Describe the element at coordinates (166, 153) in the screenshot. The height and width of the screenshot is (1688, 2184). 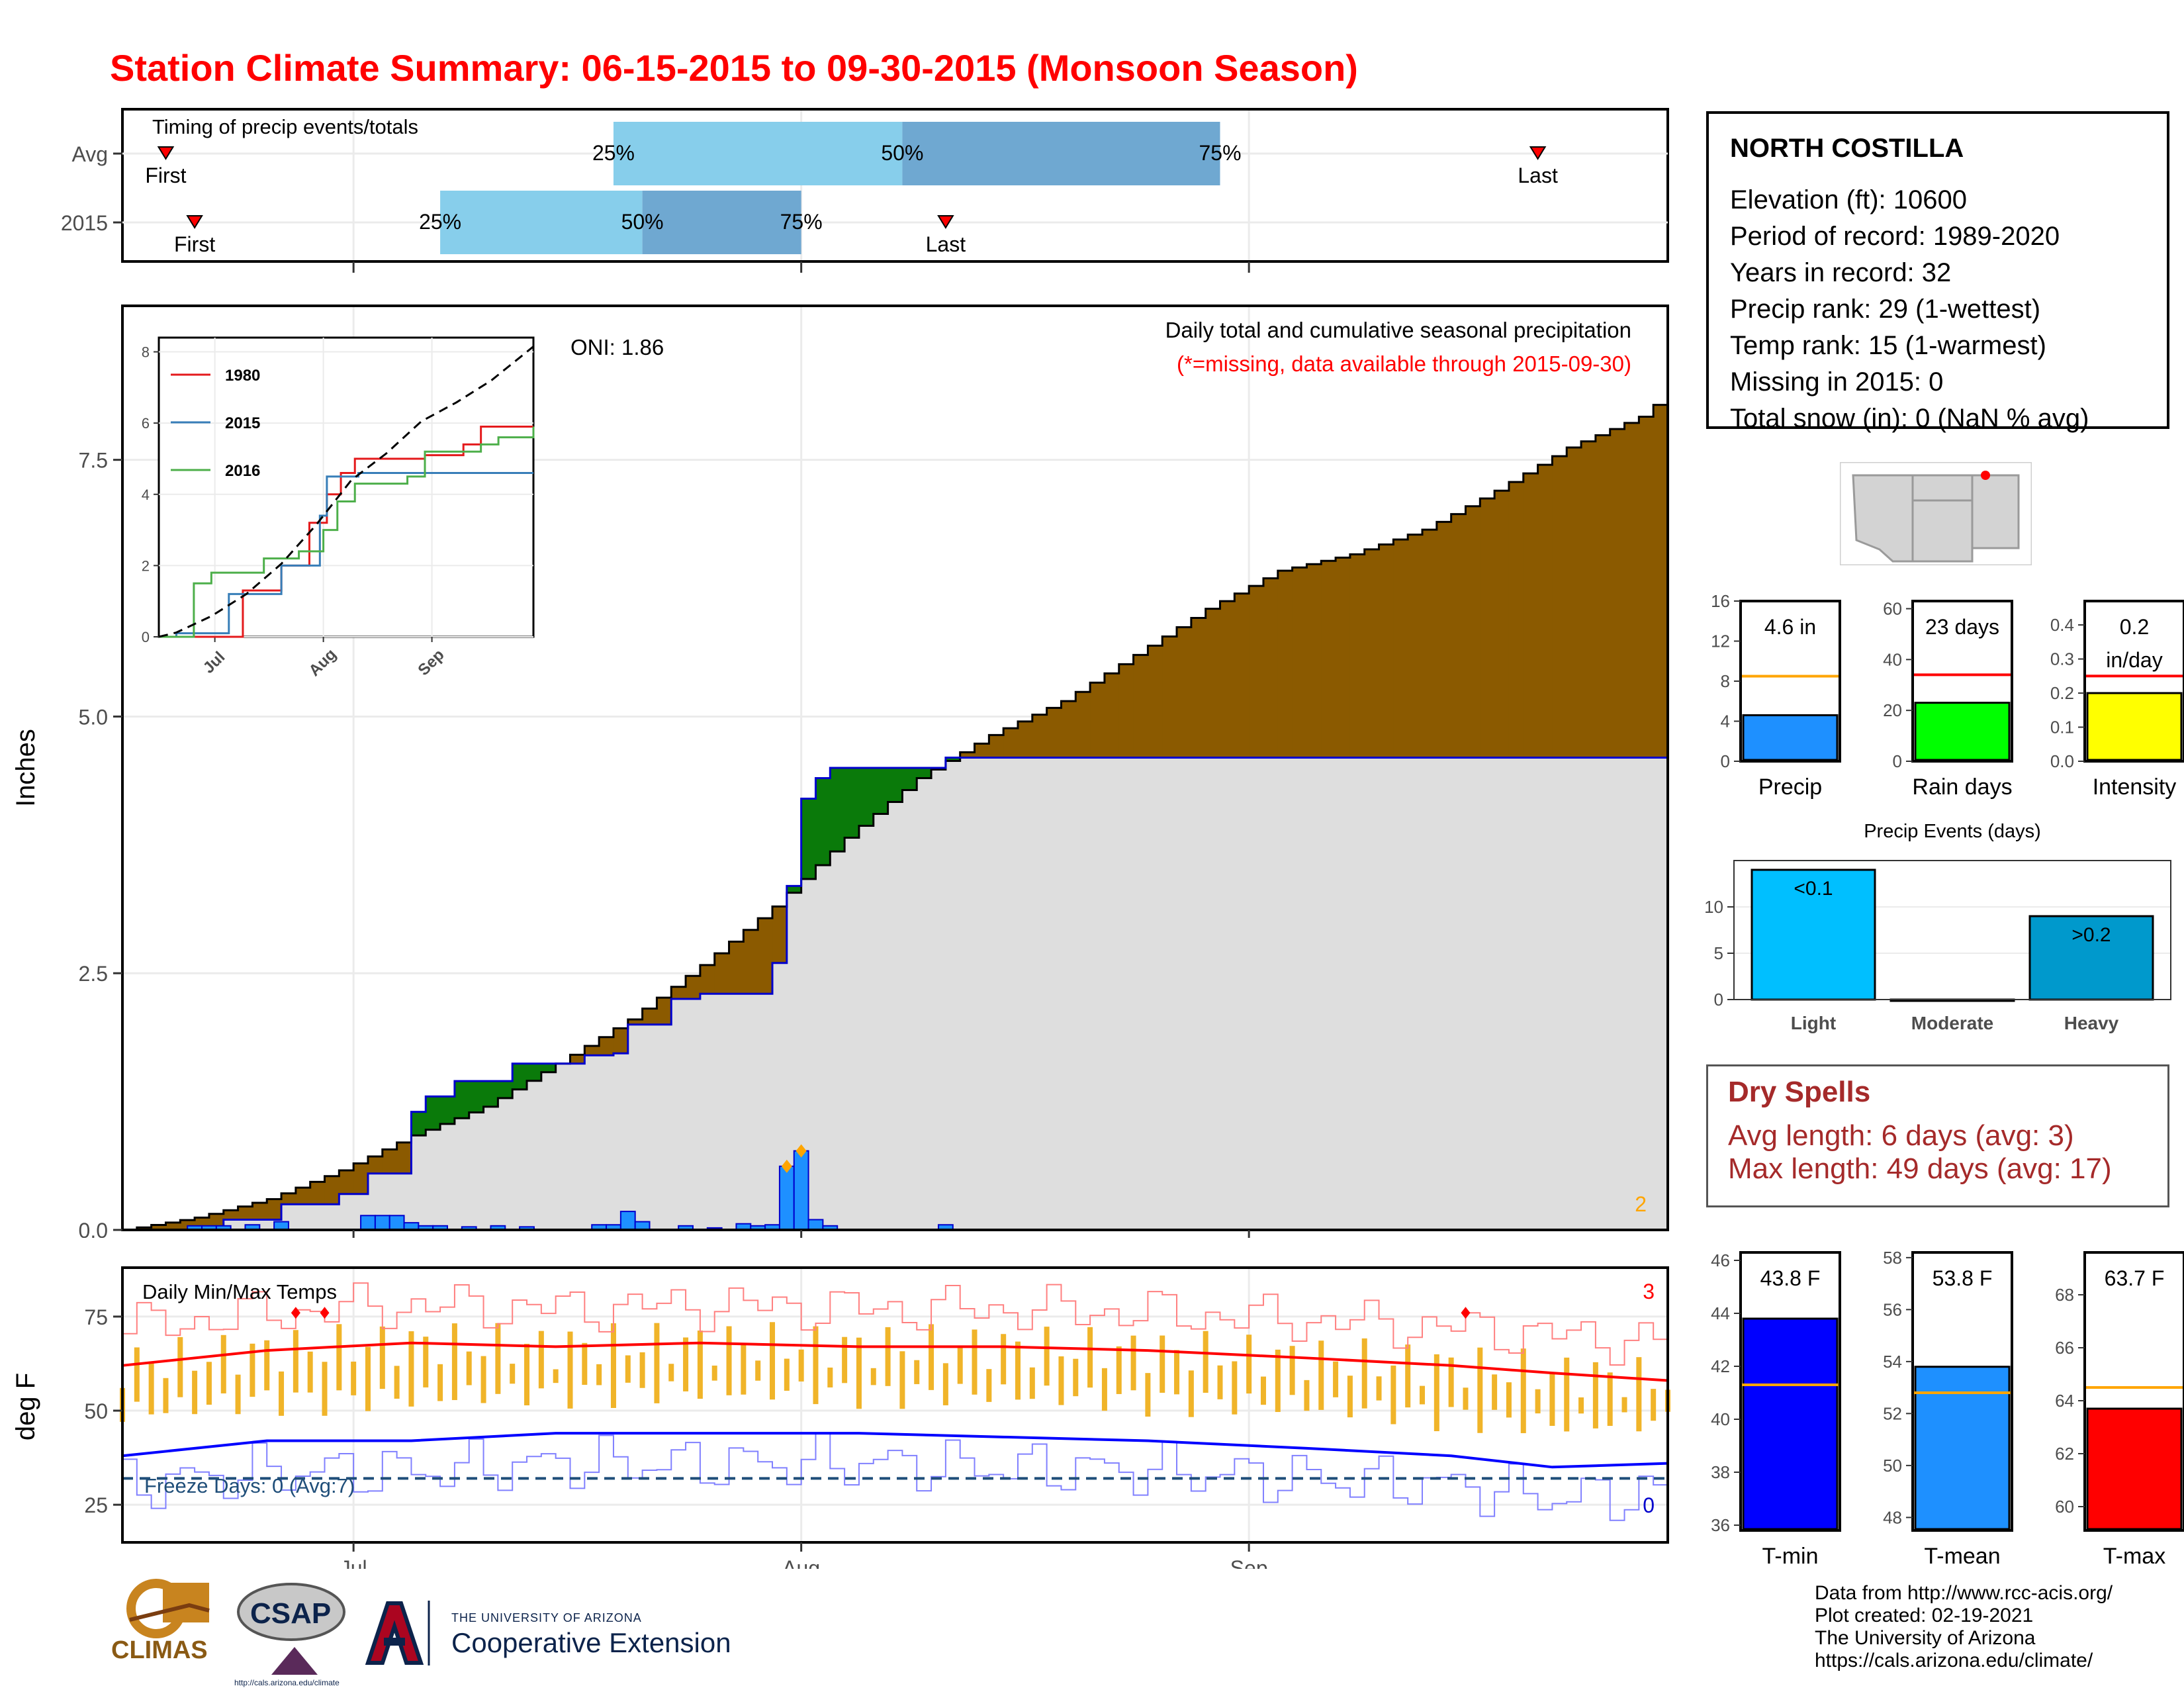
I see `timing-first-marker` at that location.